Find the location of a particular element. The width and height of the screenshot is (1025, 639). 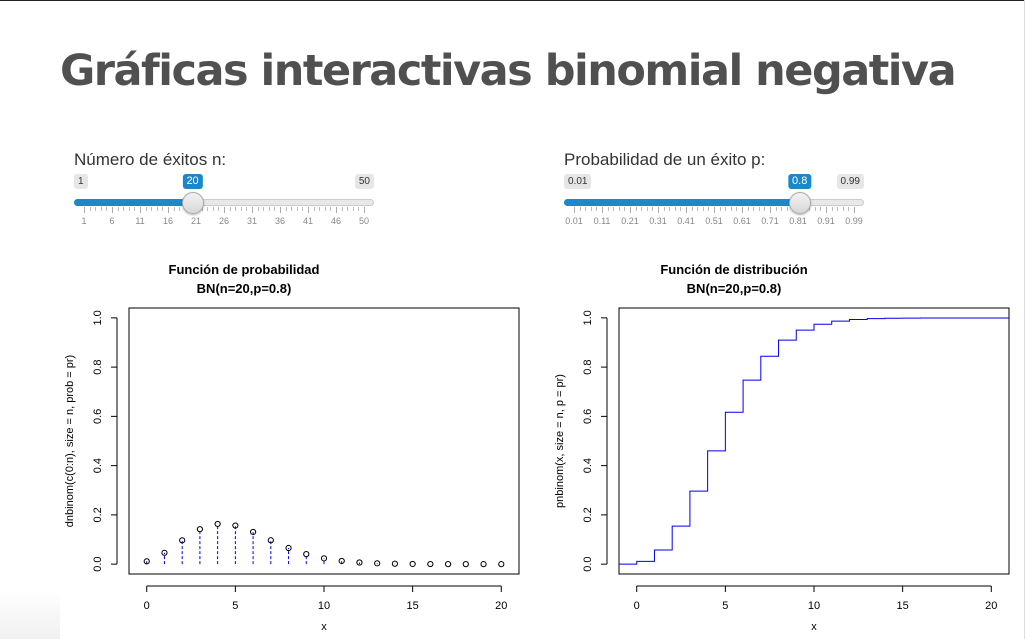

slider-tick-label: 36 is located at coordinates (280, 221).